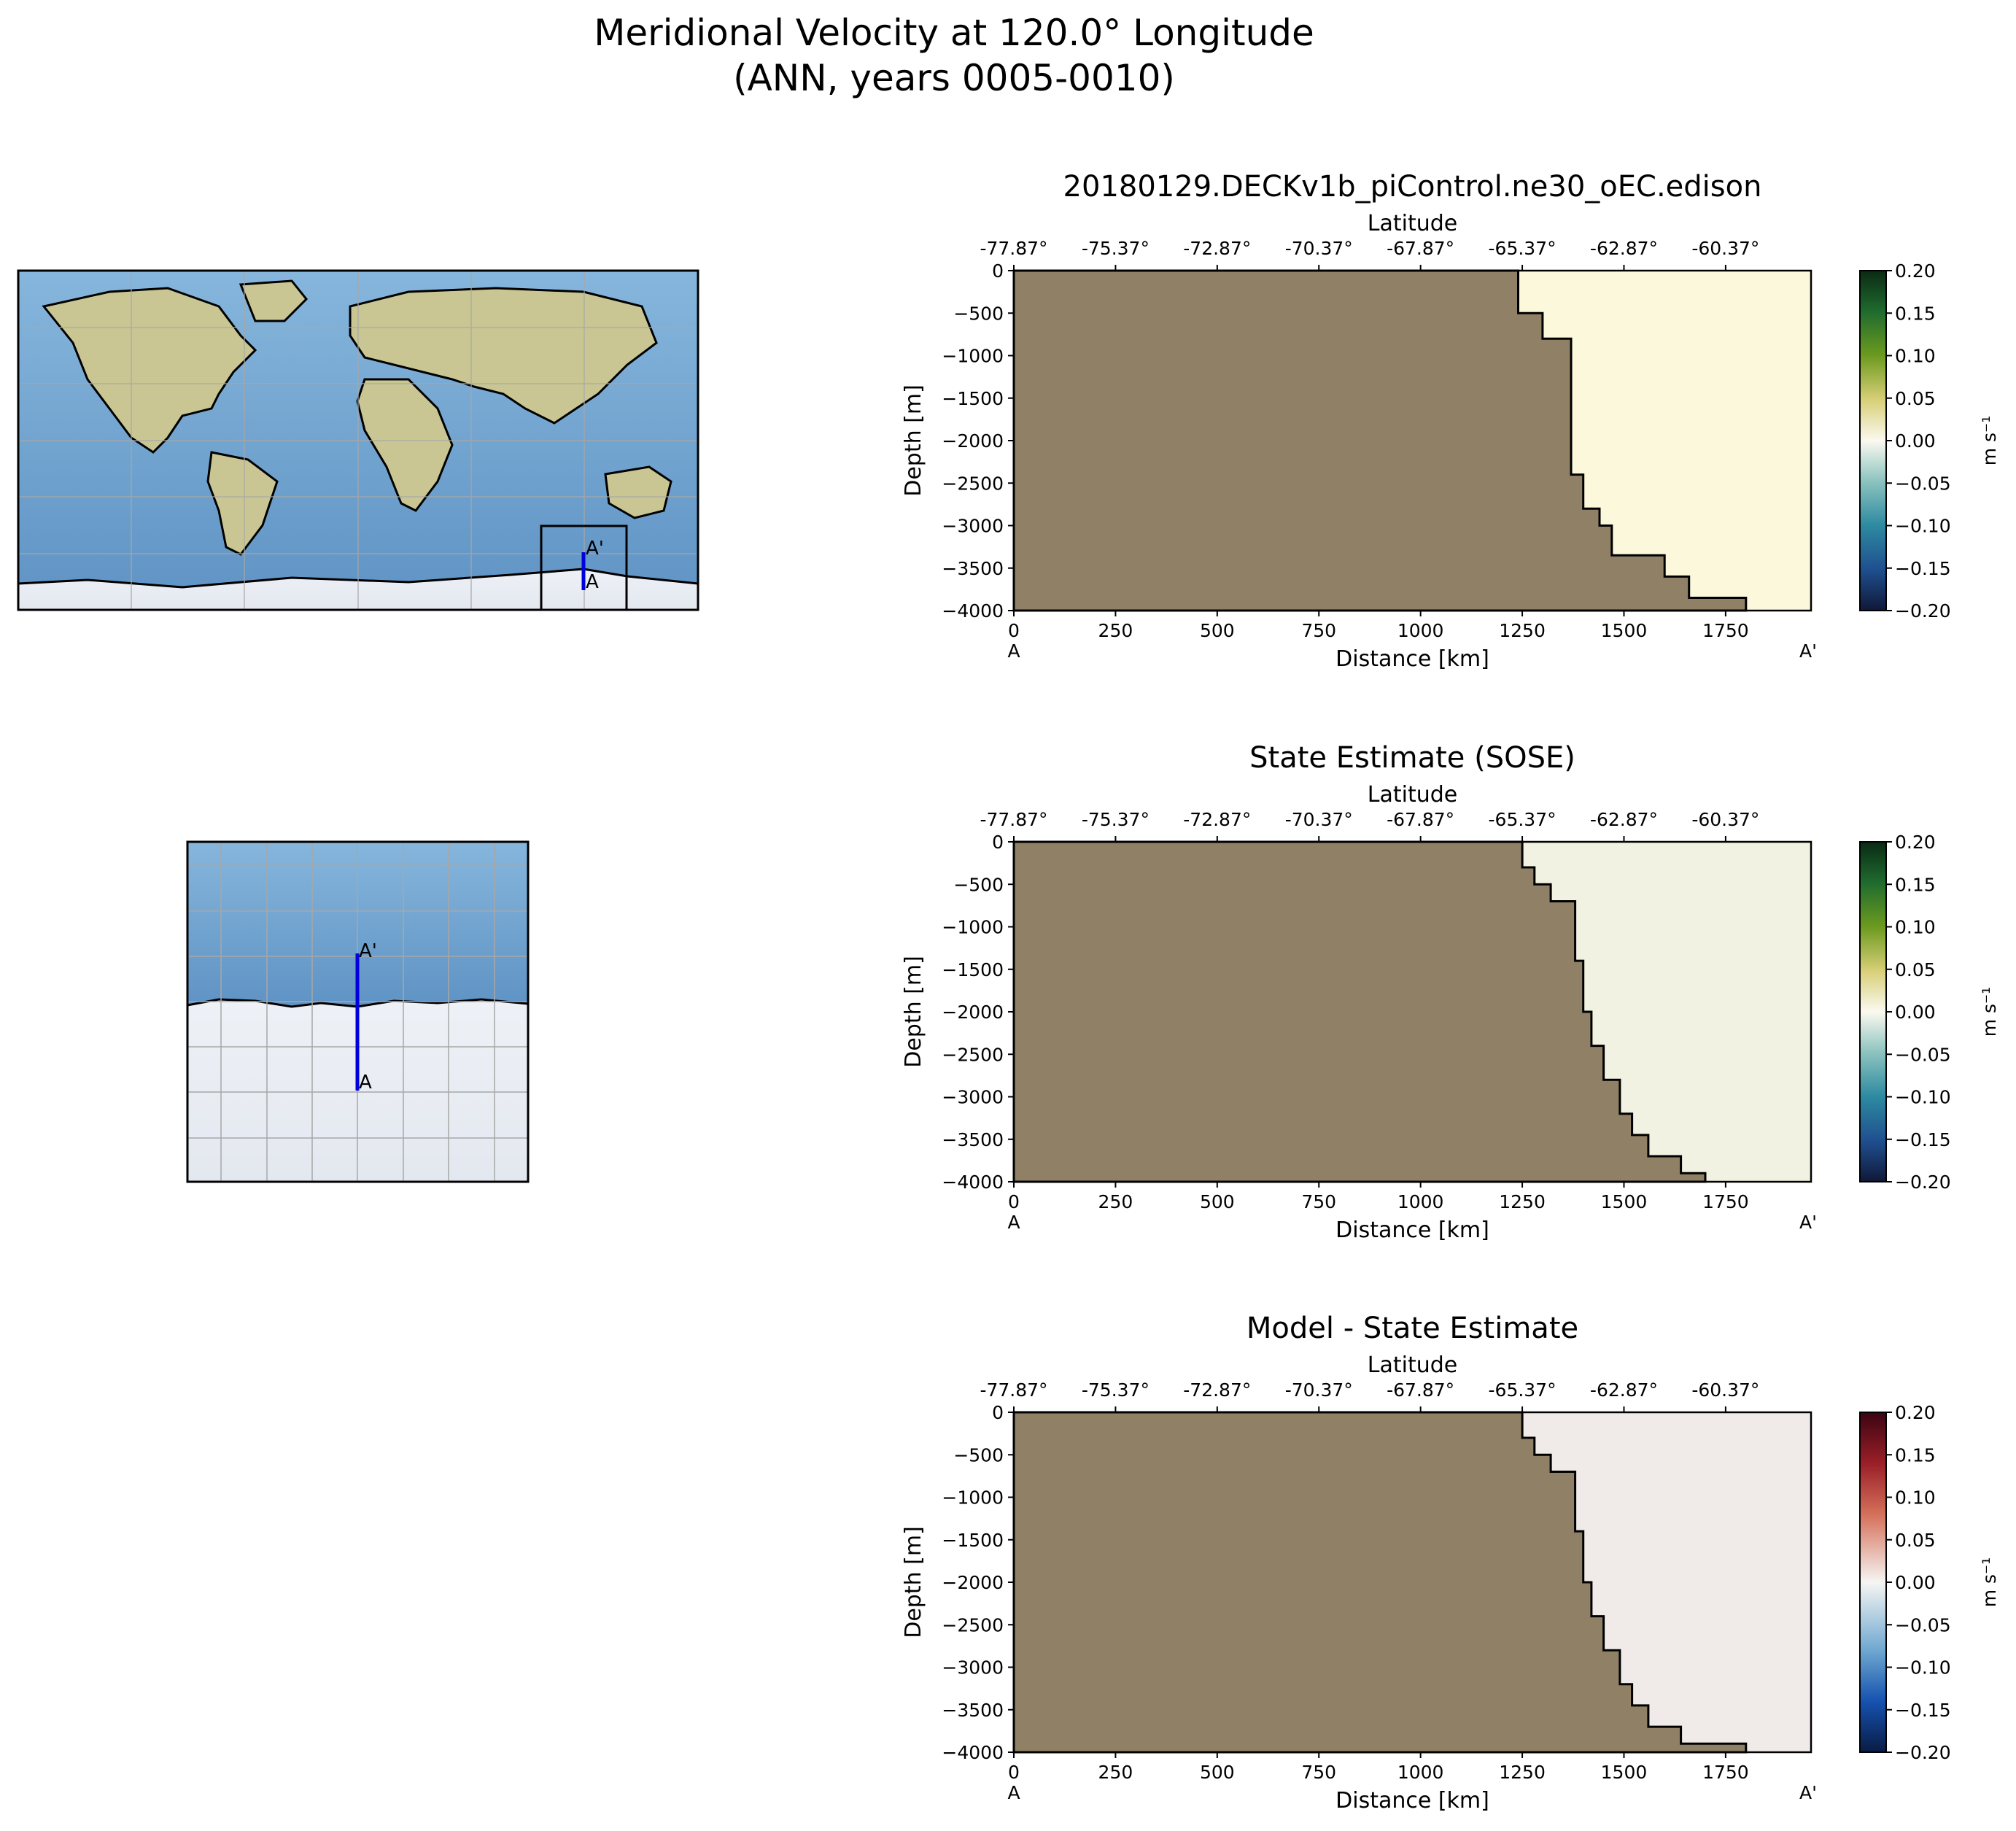 This screenshot has width=2016, height=1831. What do you see at coordinates (1412, 758) in the screenshot?
I see `panel-title: State Estimate (SOSE)` at bounding box center [1412, 758].